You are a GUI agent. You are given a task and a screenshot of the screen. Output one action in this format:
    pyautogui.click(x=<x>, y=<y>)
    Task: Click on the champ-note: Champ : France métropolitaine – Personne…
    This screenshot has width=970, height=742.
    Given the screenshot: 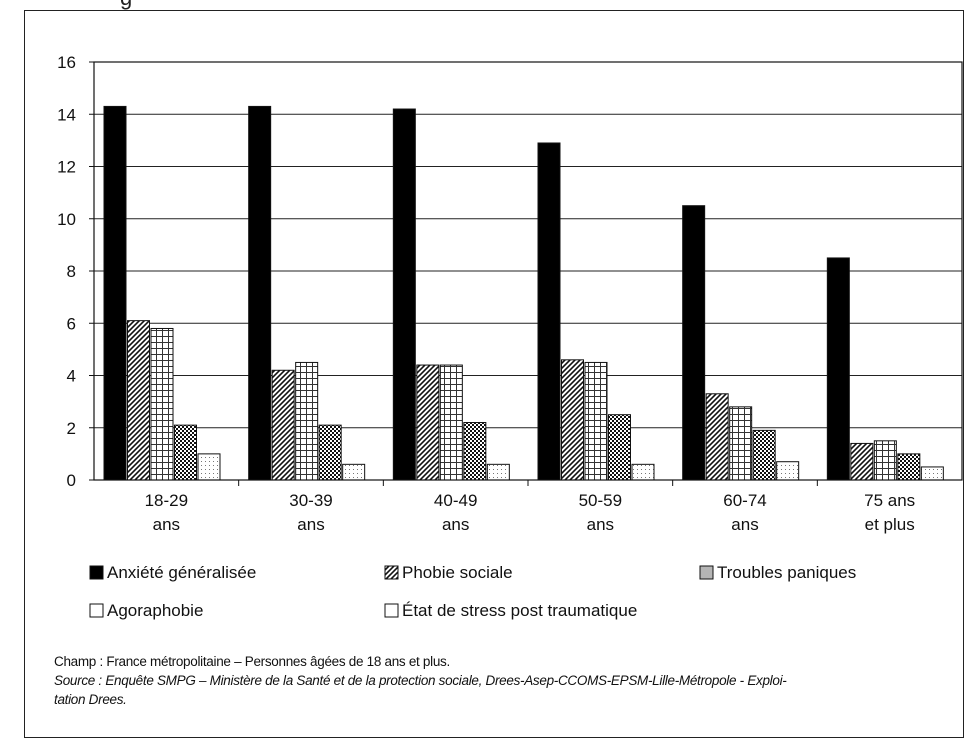 What is the action you would take?
    pyautogui.click(x=252, y=661)
    